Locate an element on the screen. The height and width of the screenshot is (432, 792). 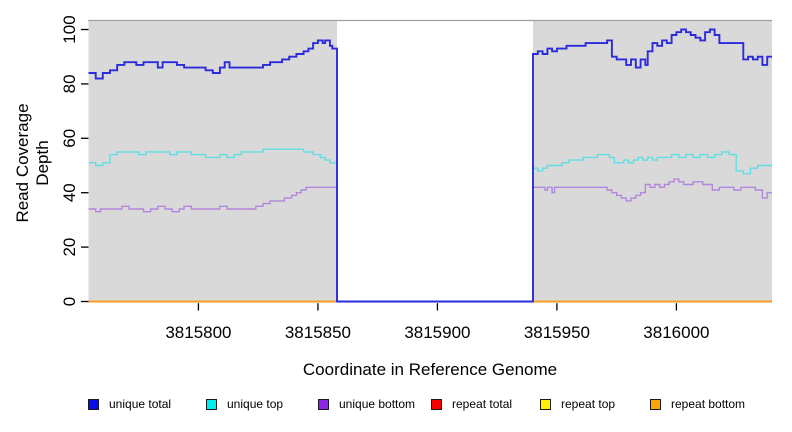
legend-label: unique top is located at coordinates (255, 404).